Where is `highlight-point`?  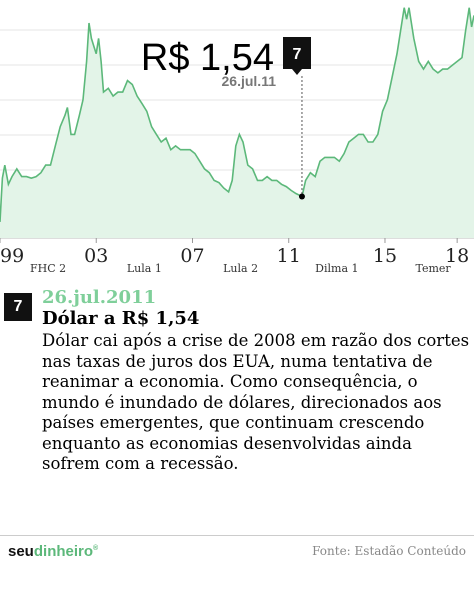 highlight-point is located at coordinates (301, 196).